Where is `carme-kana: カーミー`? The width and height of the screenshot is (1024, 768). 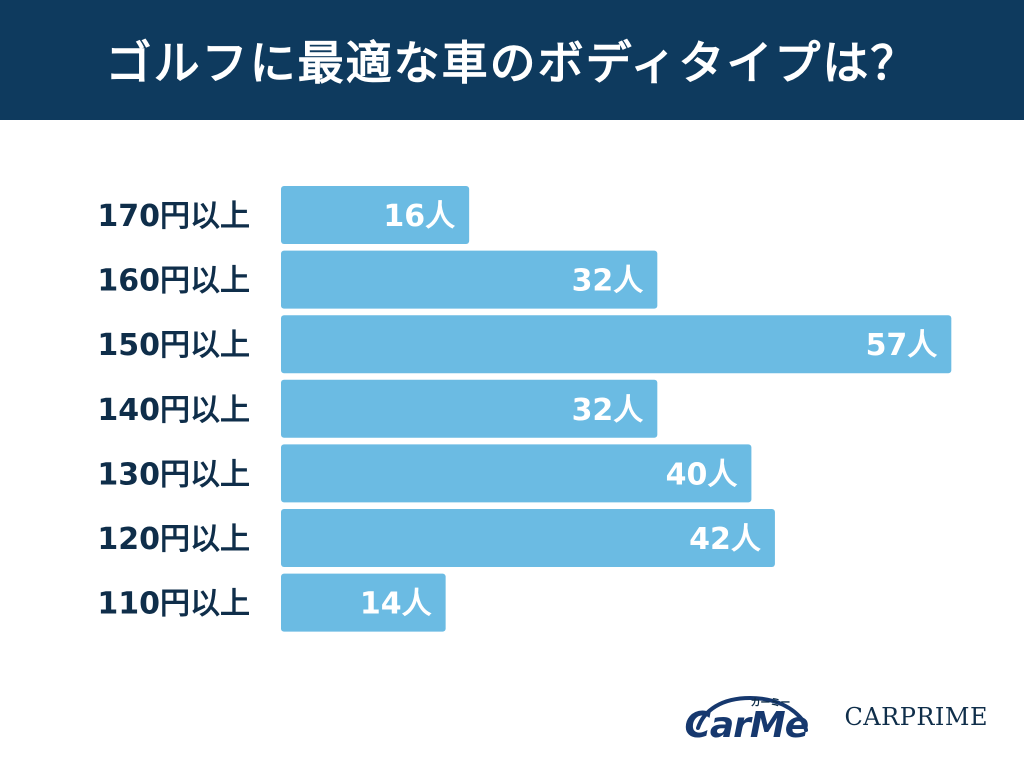 carme-kana: カーミー is located at coordinates (770, 703).